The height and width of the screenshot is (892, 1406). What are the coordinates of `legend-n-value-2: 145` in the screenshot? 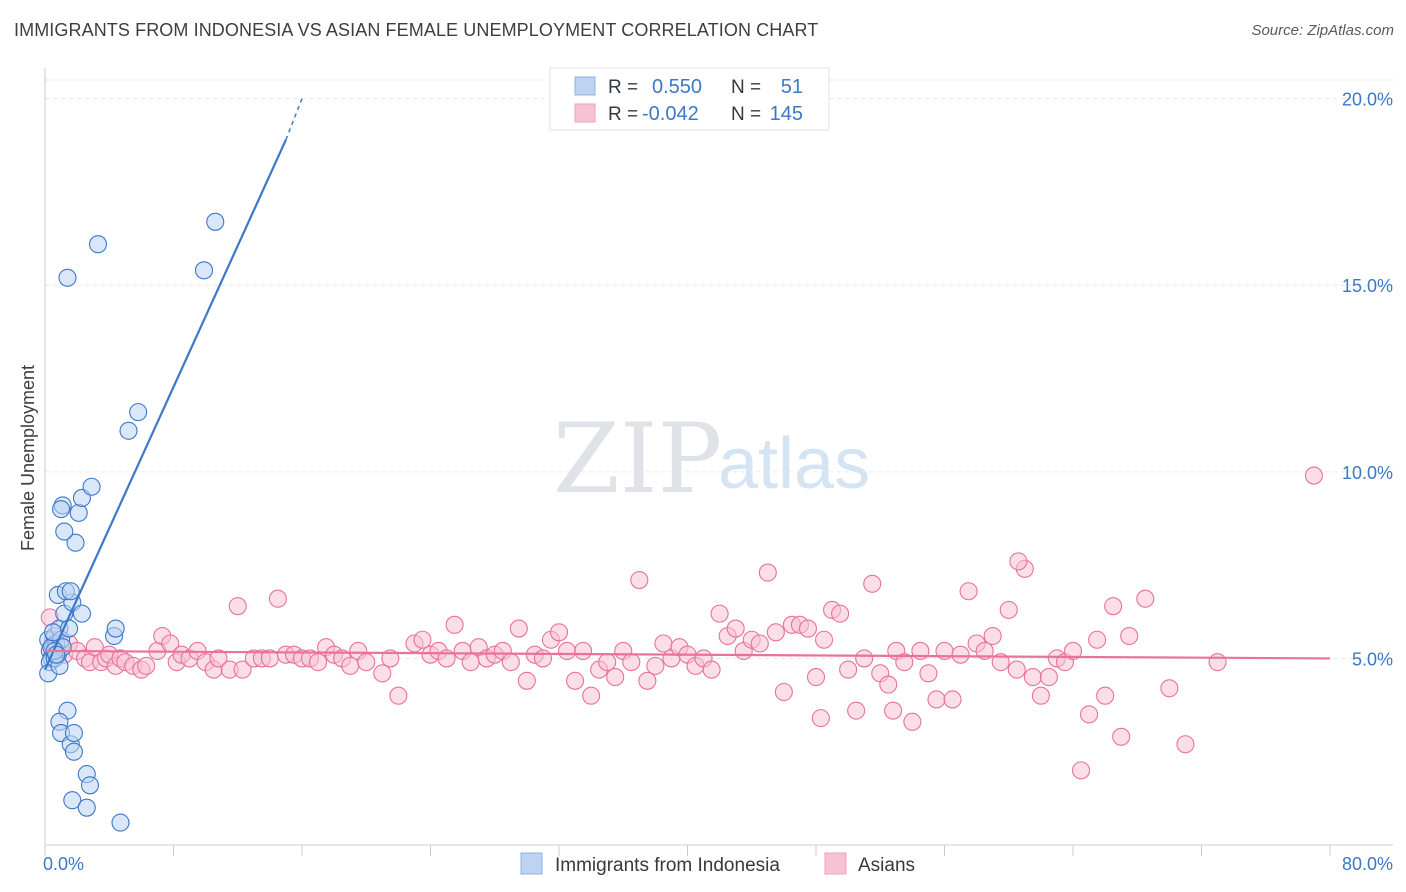 It's located at (786, 114).